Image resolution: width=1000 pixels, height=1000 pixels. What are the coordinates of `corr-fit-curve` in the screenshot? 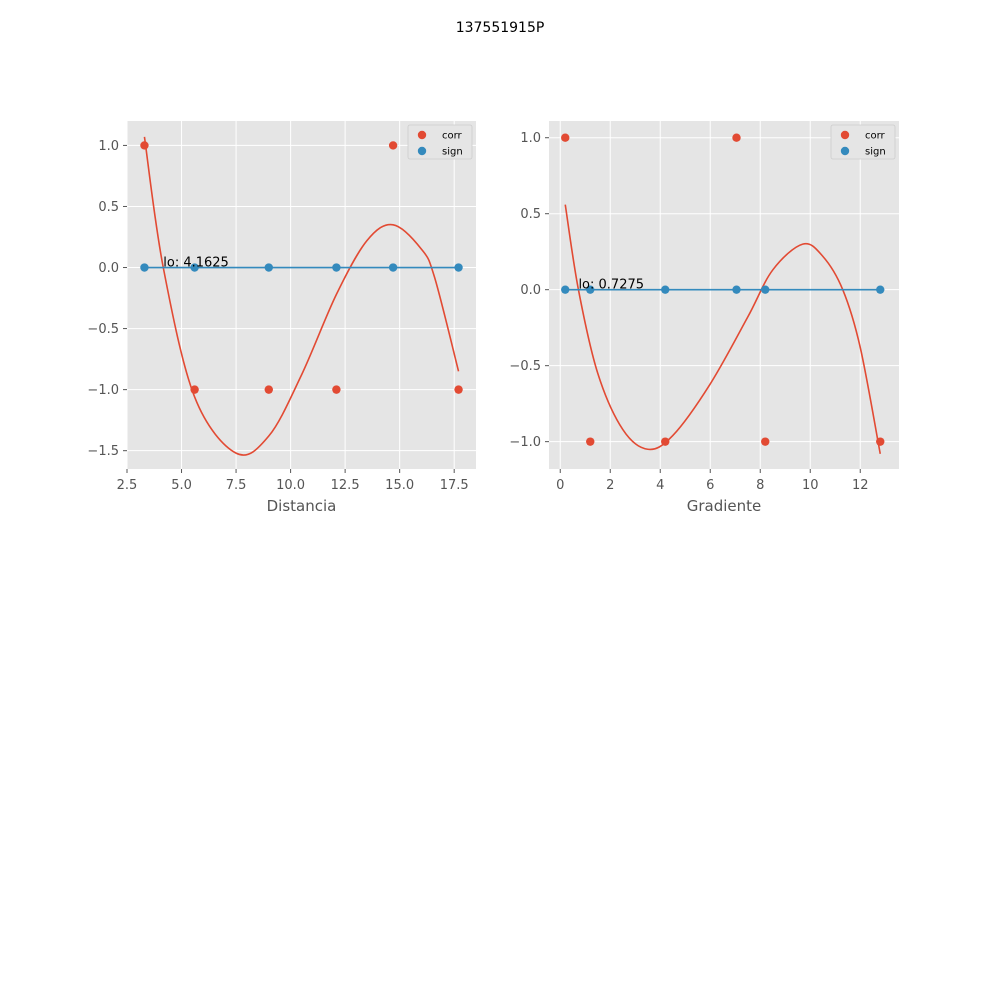 It's located at (301, 296).